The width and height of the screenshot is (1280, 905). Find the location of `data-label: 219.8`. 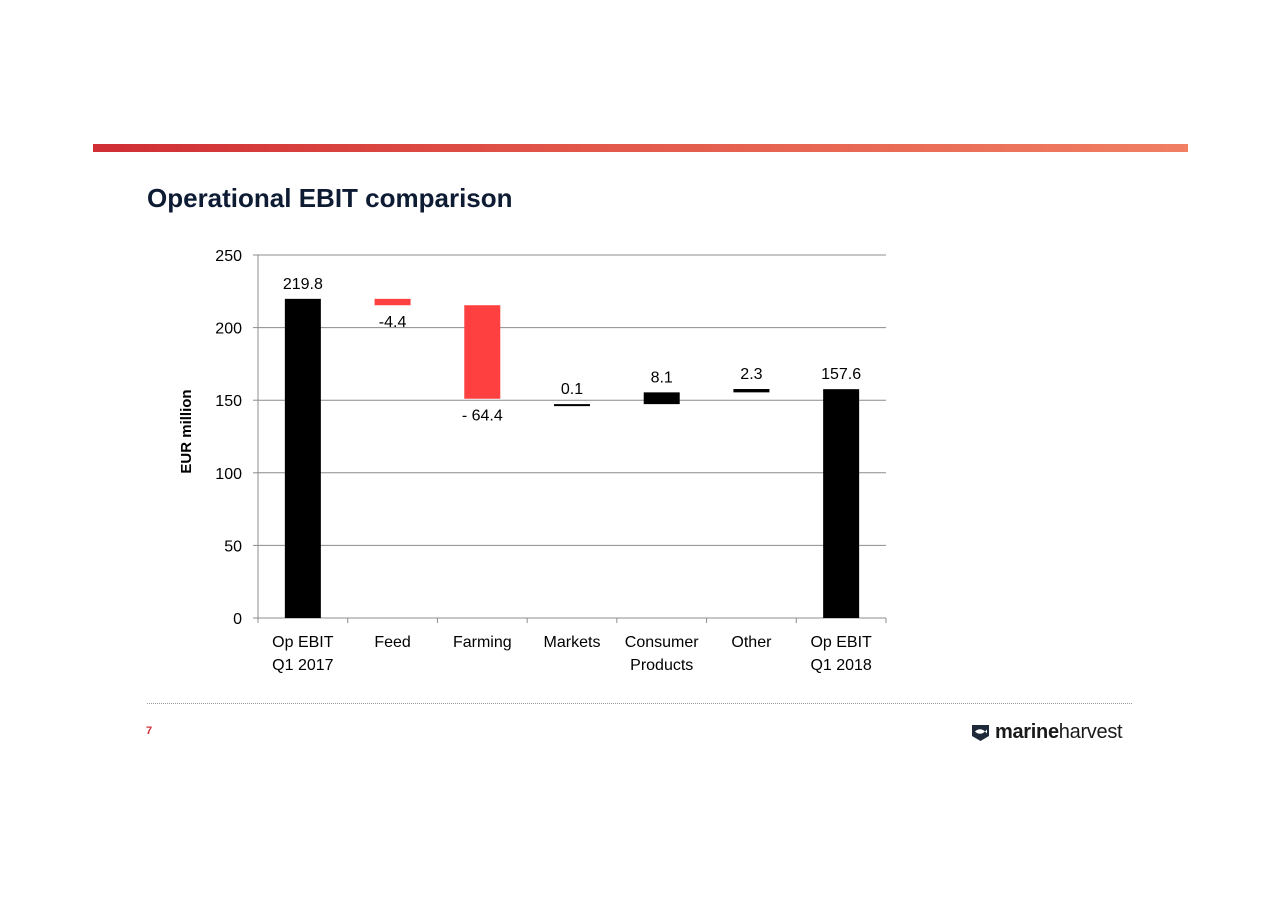

data-label: 219.8 is located at coordinates (303, 284).